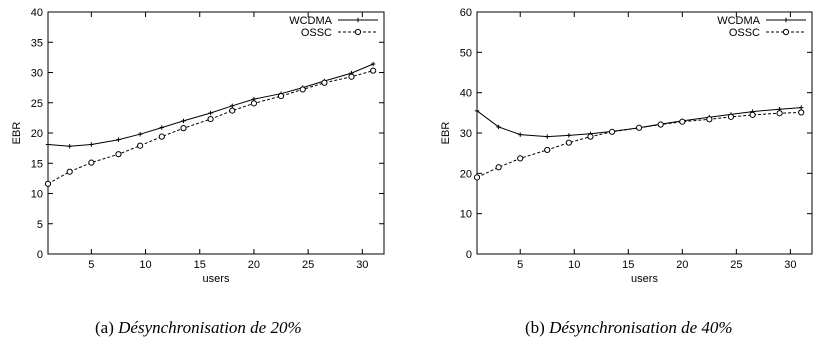 The width and height of the screenshot is (835, 354). Describe the element at coordinates (40, 225) in the screenshot. I see `y-tick-label: 5` at that location.